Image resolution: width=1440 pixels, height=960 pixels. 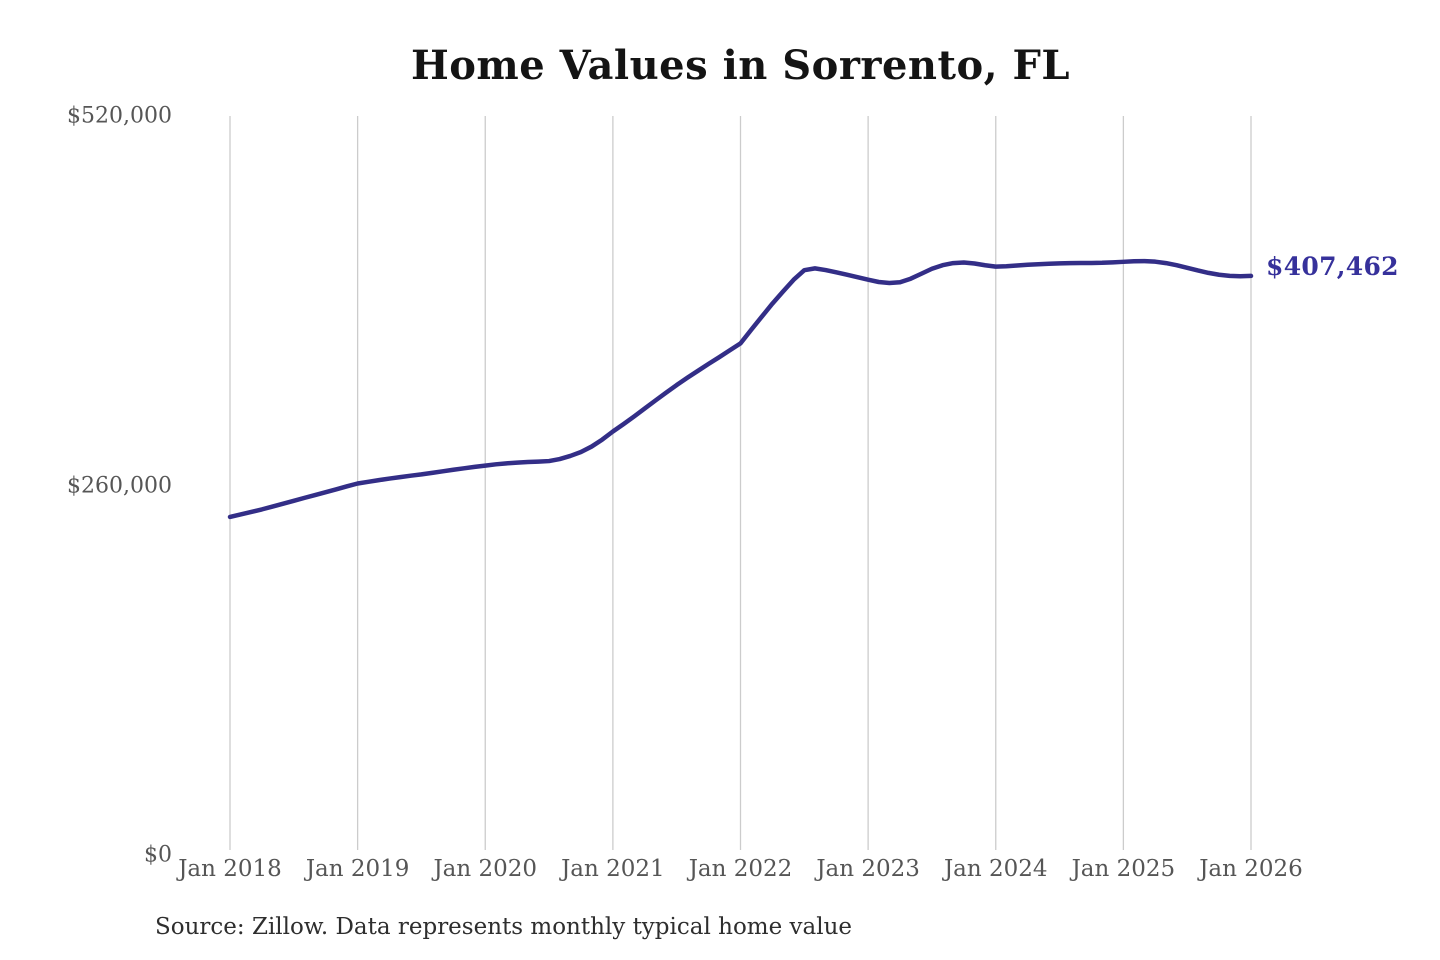 What do you see at coordinates (119, 116) in the screenshot?
I see `y-axis-tick-label: $520,000` at bounding box center [119, 116].